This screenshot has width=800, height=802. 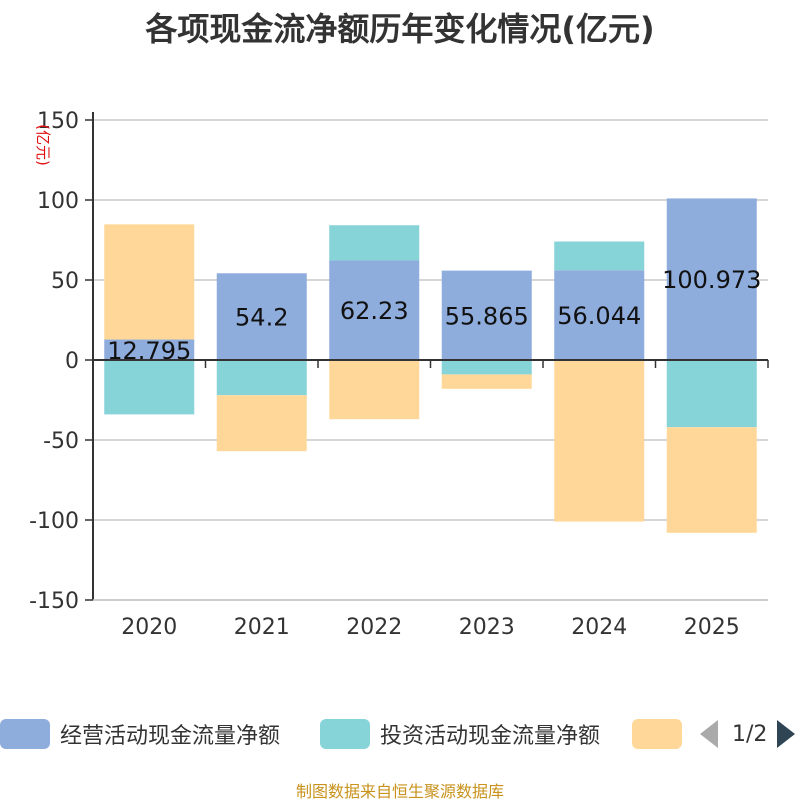 What do you see at coordinates (712, 627) in the screenshot?
I see `x-tick-label: 2025` at bounding box center [712, 627].